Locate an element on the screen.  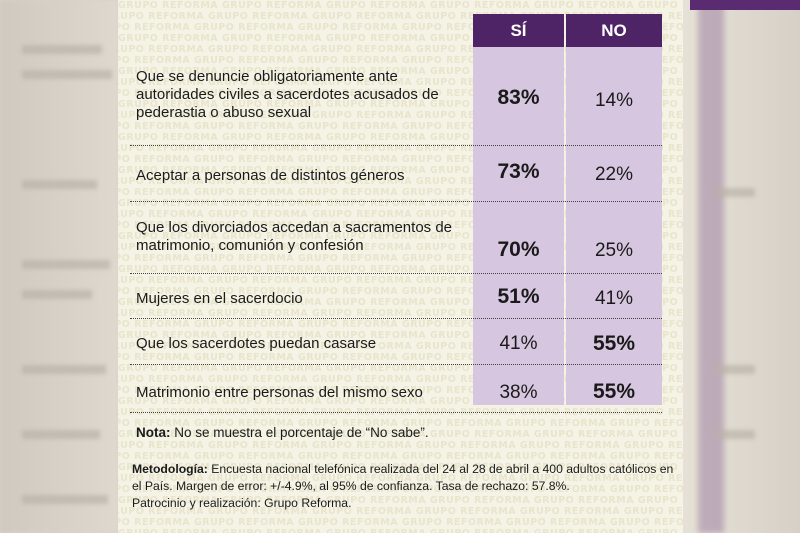
sponsor-text: Patrocinio y realización: Grupo Reforma. is located at coordinates (242, 503).